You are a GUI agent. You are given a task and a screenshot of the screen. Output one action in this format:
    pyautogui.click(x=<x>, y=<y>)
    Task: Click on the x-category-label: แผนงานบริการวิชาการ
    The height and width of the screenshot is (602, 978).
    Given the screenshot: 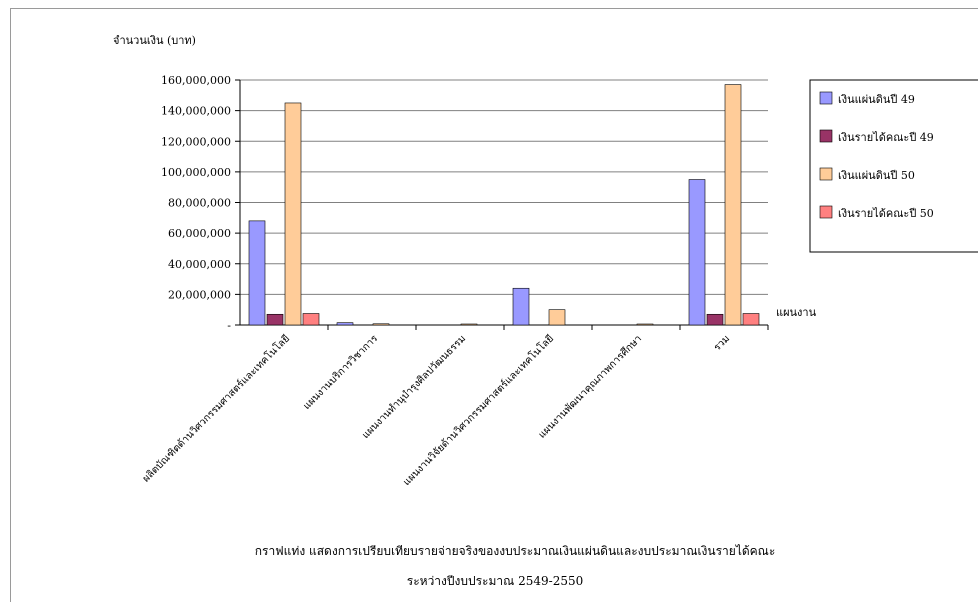 What is the action you would take?
    pyautogui.click(x=340, y=372)
    